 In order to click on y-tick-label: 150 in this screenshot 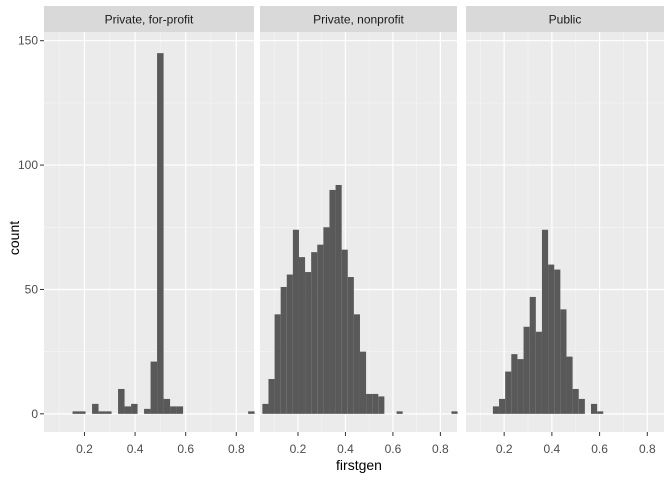, I will do `click(28, 41)`.